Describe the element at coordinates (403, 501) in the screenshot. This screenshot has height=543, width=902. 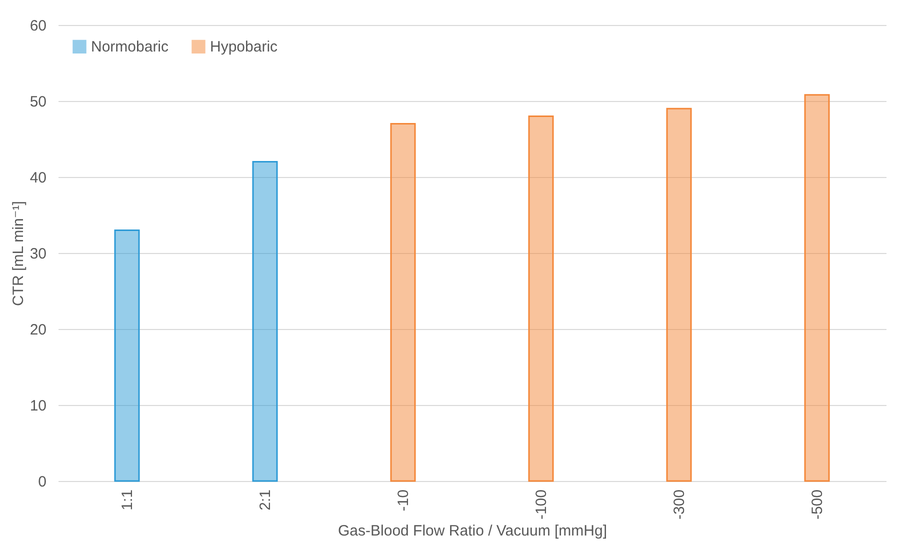
I see `x-tick-label: -10` at that location.